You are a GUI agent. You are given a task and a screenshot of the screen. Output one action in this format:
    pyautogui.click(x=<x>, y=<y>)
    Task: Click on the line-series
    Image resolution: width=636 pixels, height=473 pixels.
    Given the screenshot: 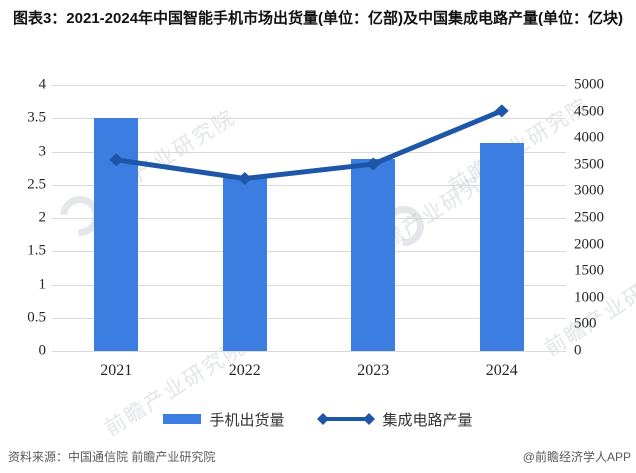 What is the action you would take?
    pyautogui.click(x=309, y=145)
    